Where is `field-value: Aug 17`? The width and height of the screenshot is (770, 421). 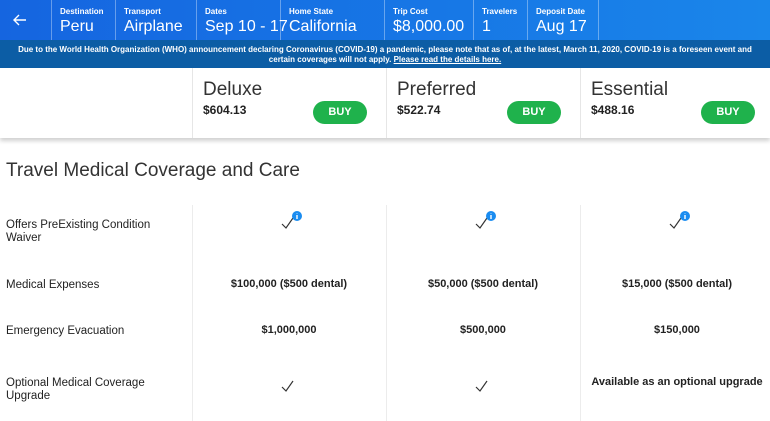
field-value: Aug 17 is located at coordinates (561, 26).